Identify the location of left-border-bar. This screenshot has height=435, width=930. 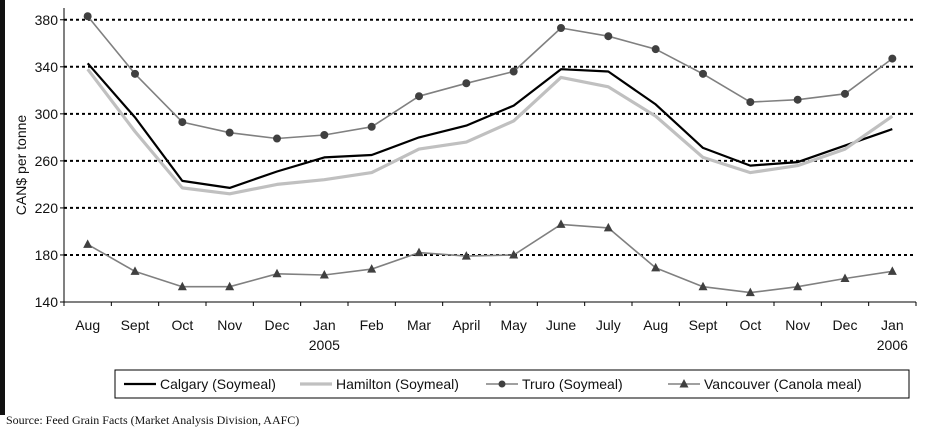
(2, 207).